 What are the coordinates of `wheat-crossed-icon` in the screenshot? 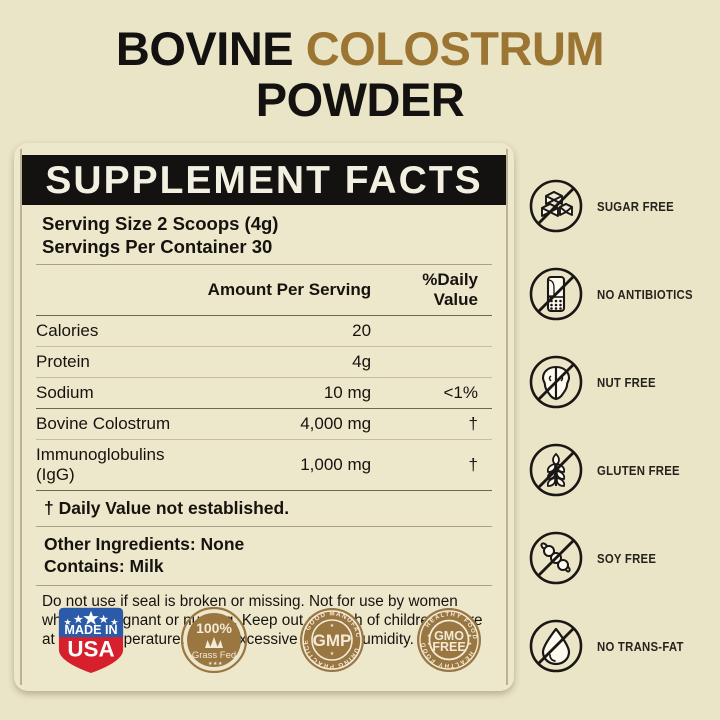 It's located at (556, 470).